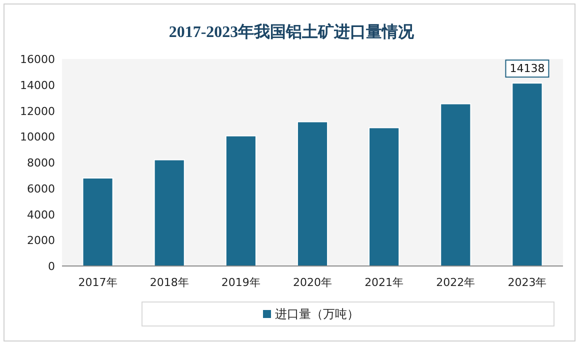 The image size is (583, 349). I want to click on y-tick-label: 12000, so click(37, 111).